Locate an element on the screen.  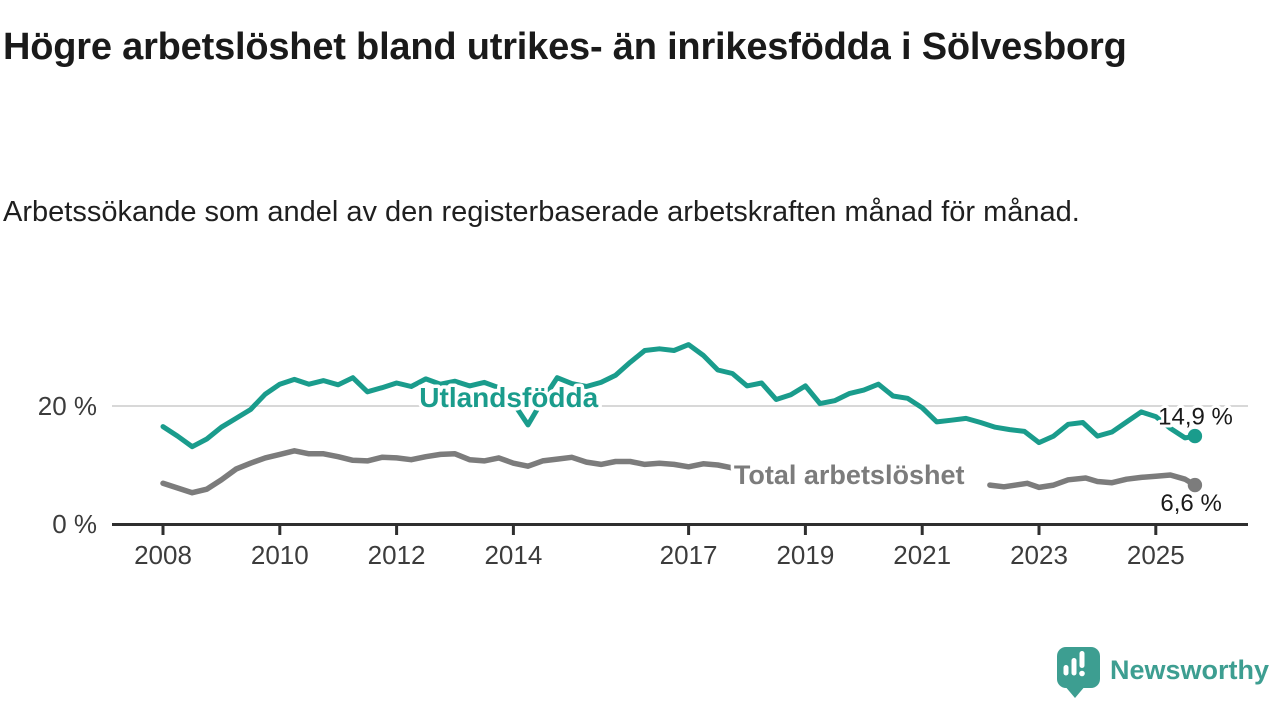
newsworthy-logo-icon is located at coordinates (1078, 672).